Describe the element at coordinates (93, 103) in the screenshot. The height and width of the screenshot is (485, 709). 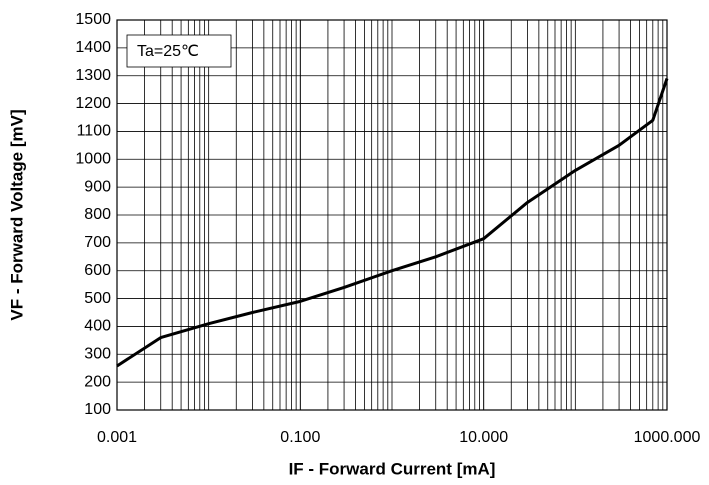
I see `y-tick-label: 1200` at that location.